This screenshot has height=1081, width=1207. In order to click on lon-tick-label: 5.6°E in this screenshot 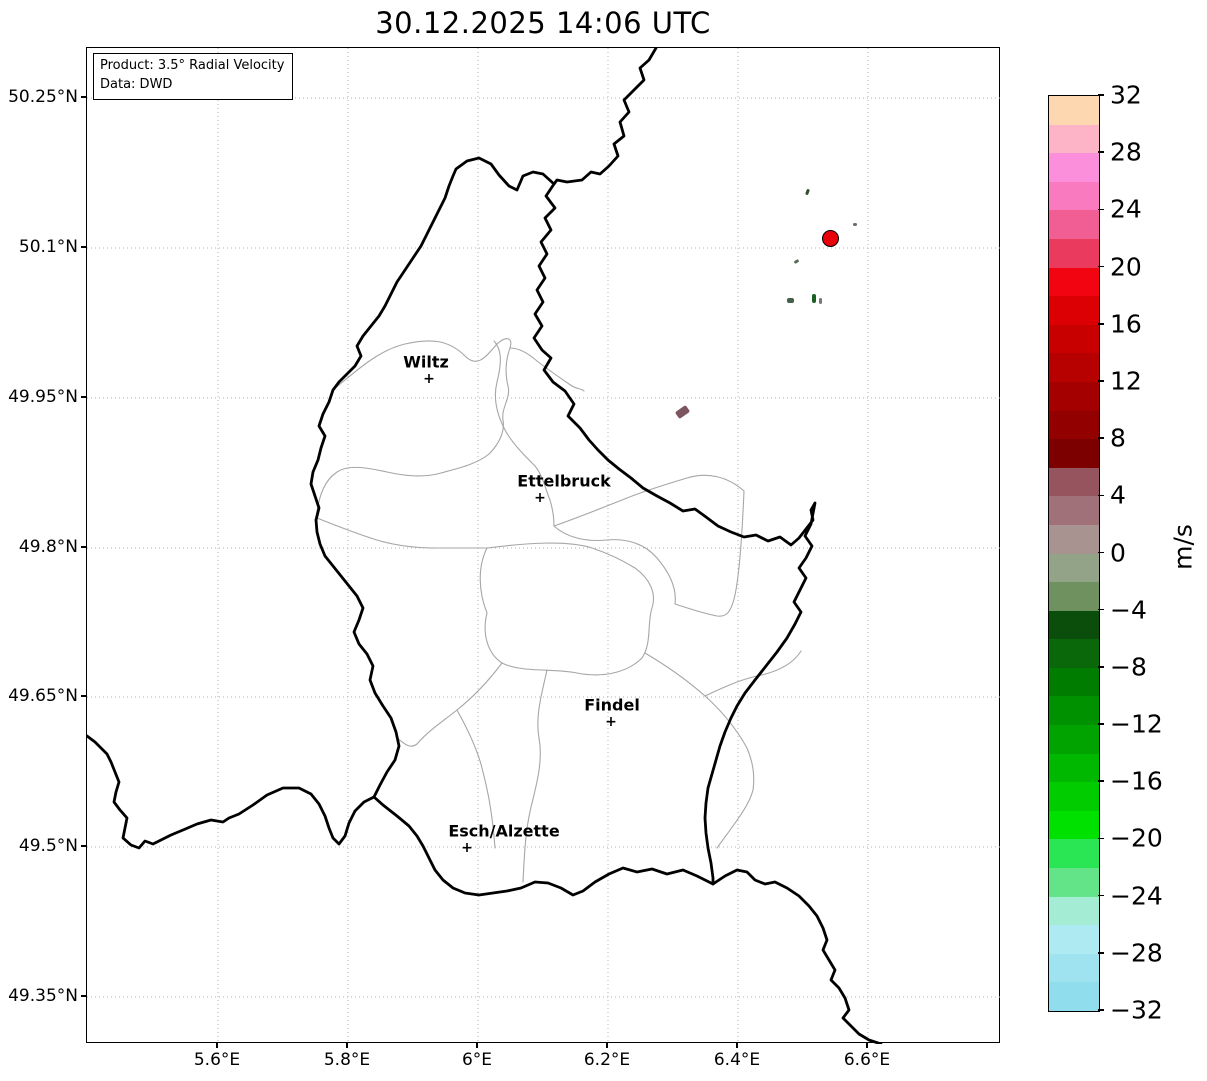, I will do `click(217, 1060)`.